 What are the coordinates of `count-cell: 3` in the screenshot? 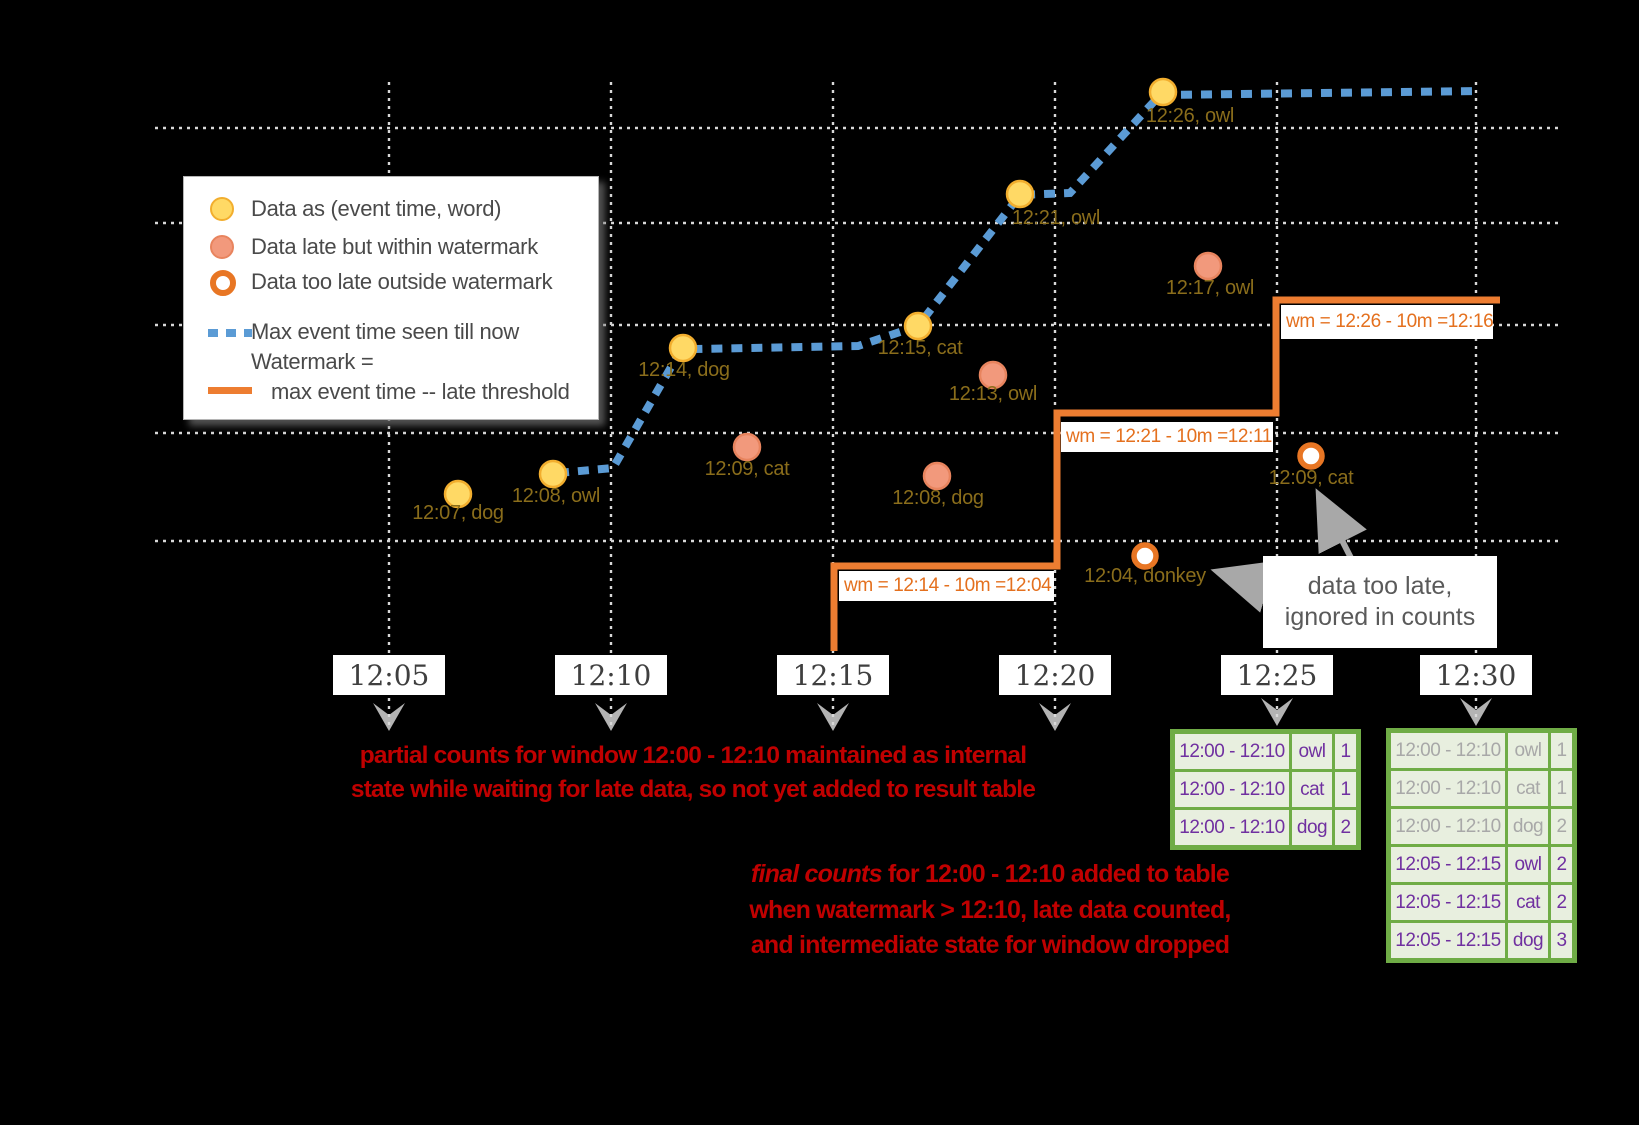 It's located at (1562, 941).